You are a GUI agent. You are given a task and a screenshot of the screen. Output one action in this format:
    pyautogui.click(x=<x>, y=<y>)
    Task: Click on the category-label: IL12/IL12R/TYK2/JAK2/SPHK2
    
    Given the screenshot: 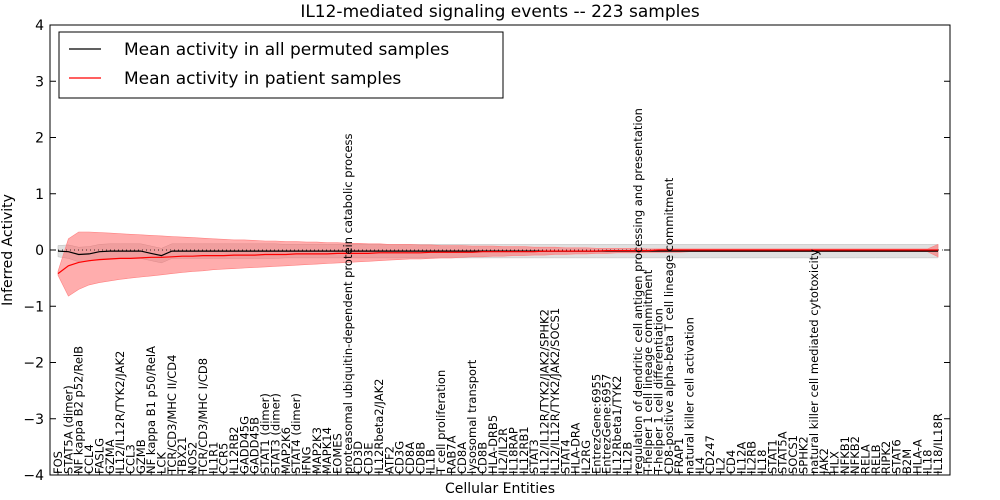 What is the action you would take?
    pyautogui.click(x=545, y=391)
    